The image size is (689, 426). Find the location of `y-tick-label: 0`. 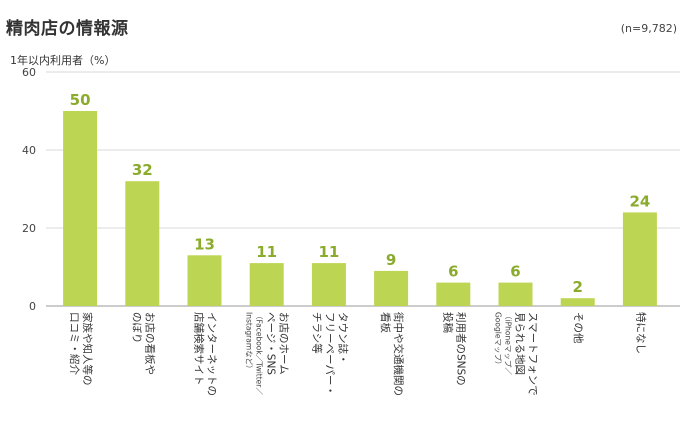

y-tick-label: 0 is located at coordinates (32, 306).